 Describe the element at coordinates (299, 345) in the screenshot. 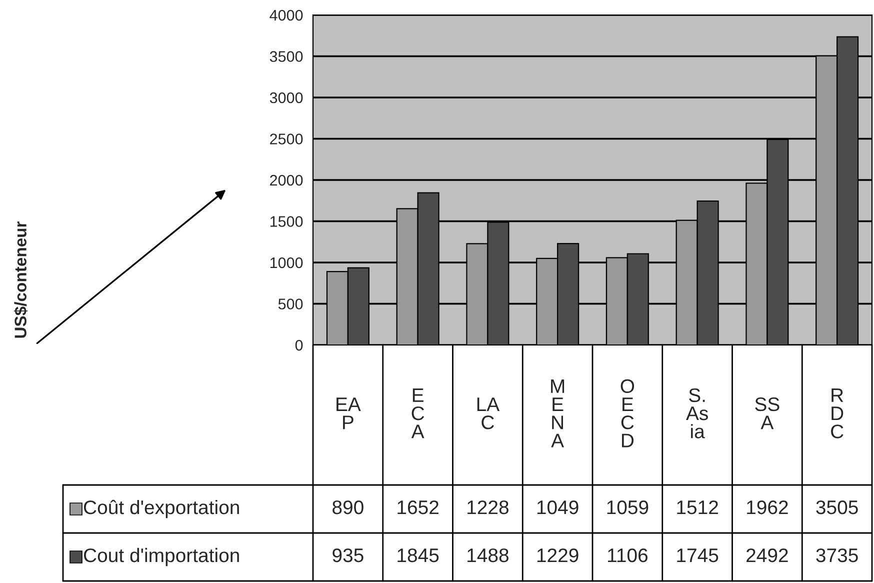

I see `y-tick-label: 0` at that location.